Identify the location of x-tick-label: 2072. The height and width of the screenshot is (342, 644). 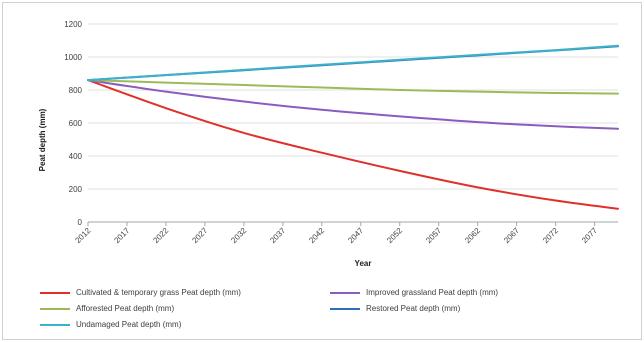
(550, 235).